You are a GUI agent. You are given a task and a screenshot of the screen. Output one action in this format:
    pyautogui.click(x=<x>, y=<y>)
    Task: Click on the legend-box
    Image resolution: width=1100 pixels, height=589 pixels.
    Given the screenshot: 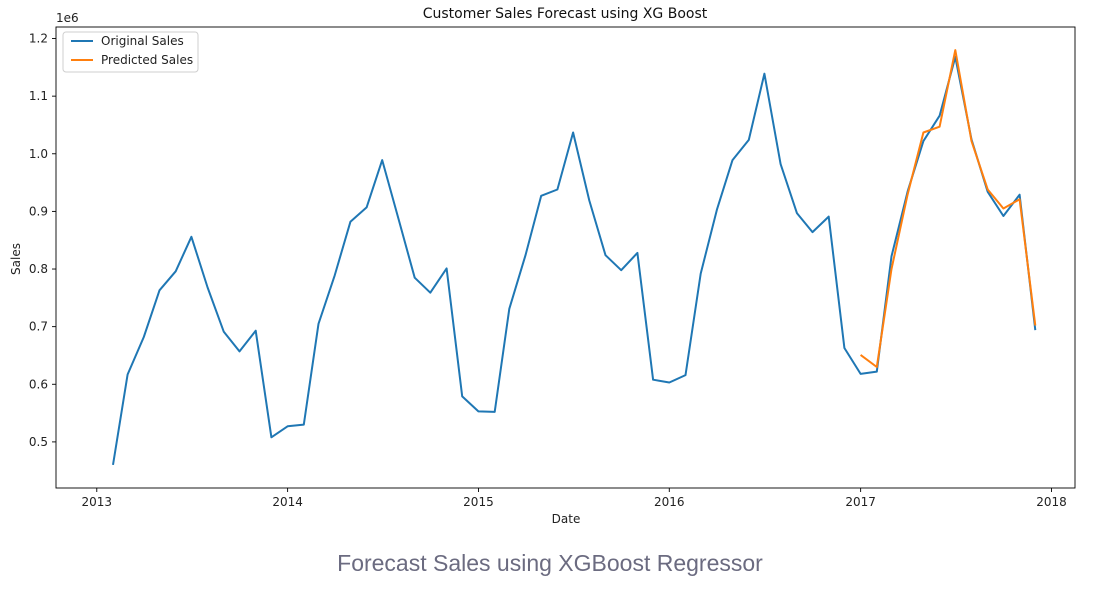 What is the action you would take?
    pyautogui.click(x=130, y=52)
    